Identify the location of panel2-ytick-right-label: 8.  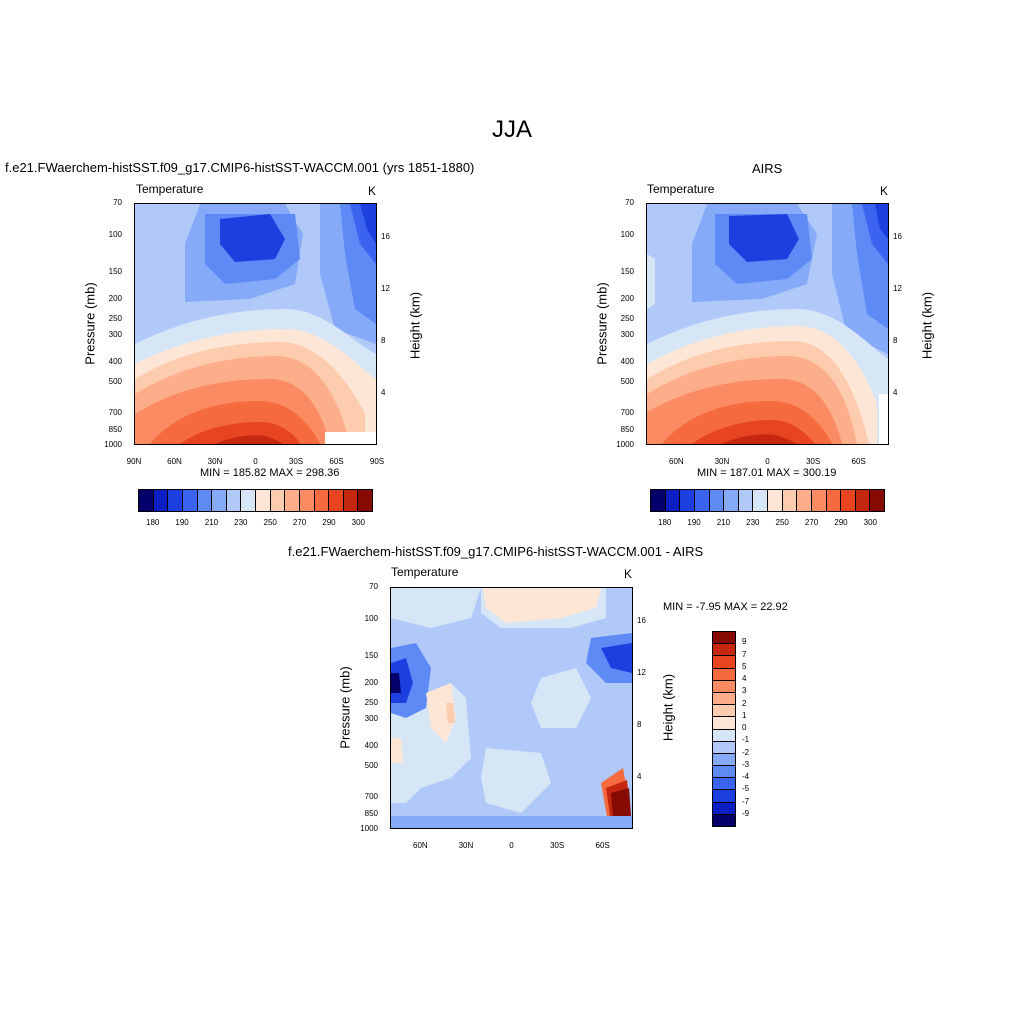
(895, 340).